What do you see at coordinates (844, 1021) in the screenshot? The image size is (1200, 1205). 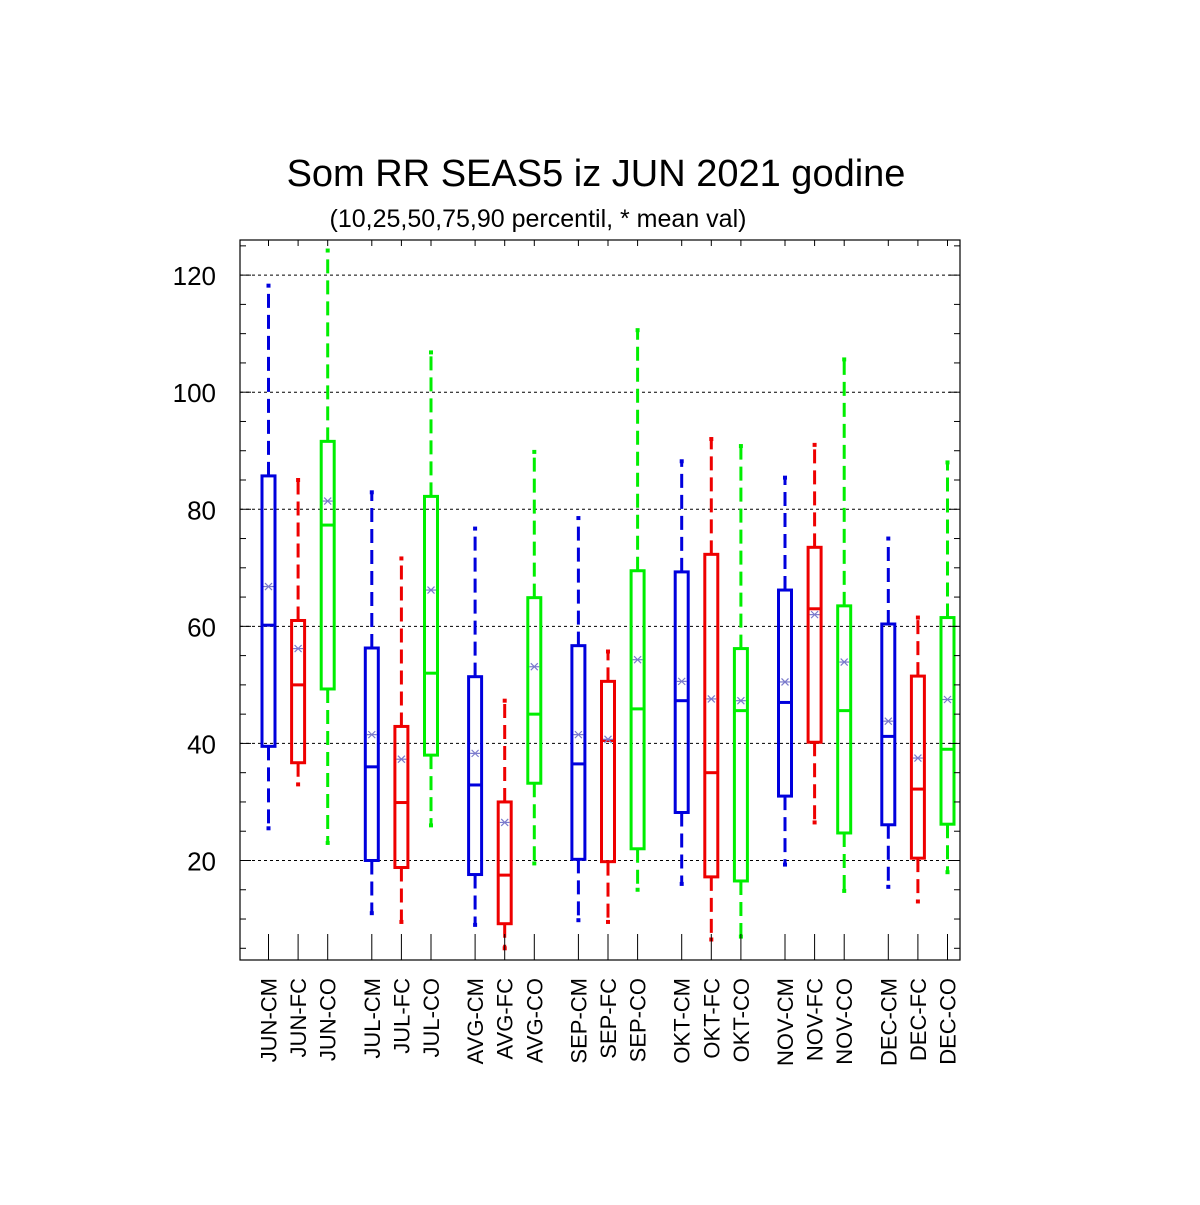 I see `x-tick-label: NOV-CO` at bounding box center [844, 1021].